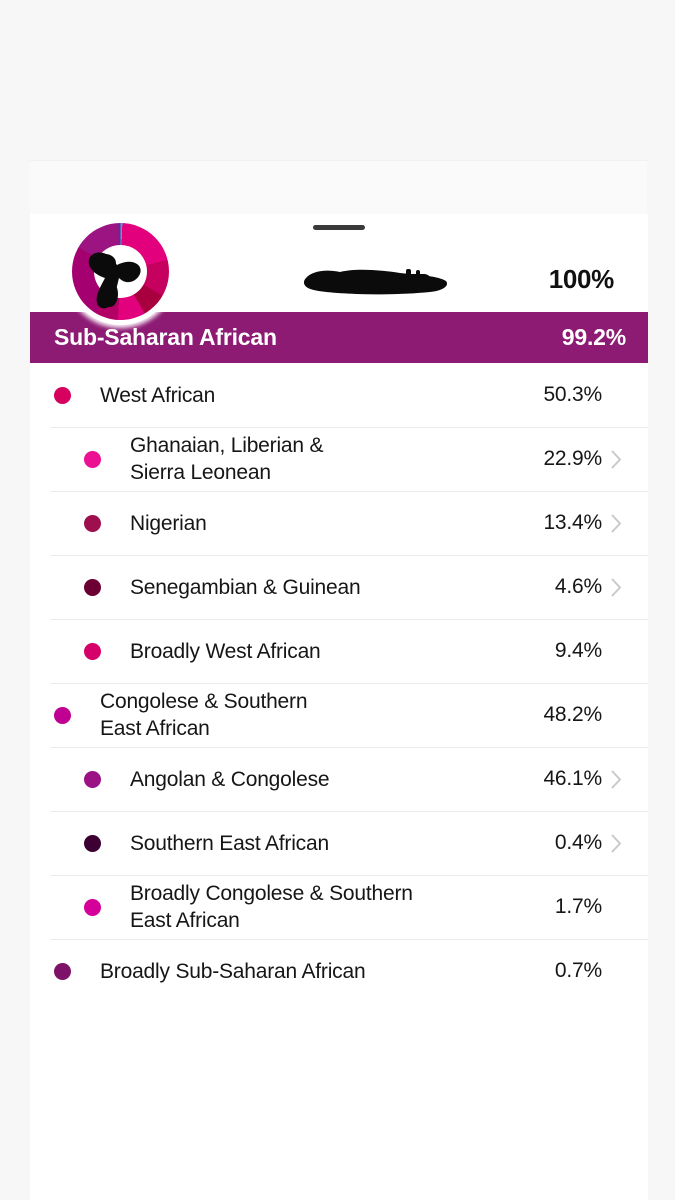 The width and height of the screenshot is (675, 1200). What do you see at coordinates (578, 970) in the screenshot?
I see `ancestry-row-percent: 0.7%` at bounding box center [578, 970].